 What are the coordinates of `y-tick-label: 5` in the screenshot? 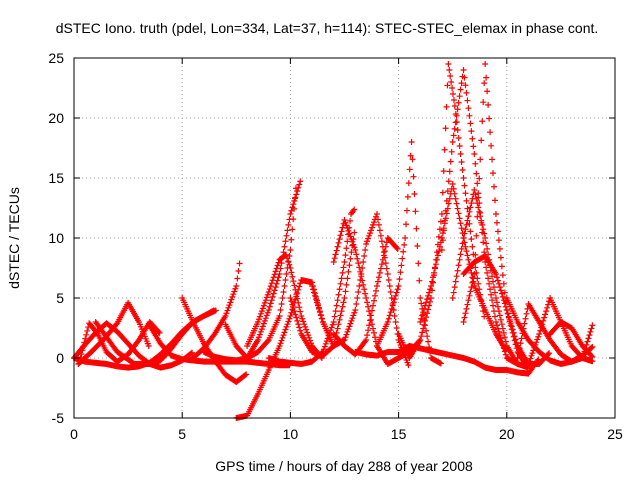 It's located at (60, 298).